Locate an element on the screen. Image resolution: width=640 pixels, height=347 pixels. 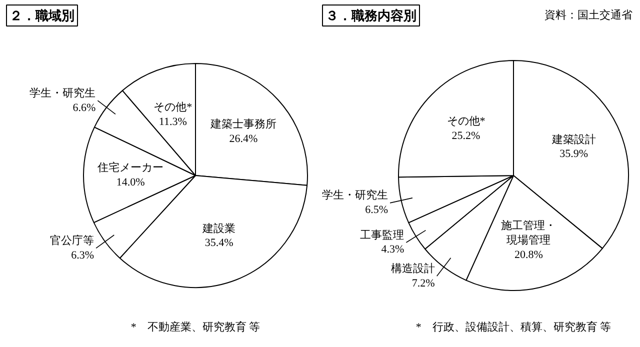
data-label: 14.0% is located at coordinates (130, 182).